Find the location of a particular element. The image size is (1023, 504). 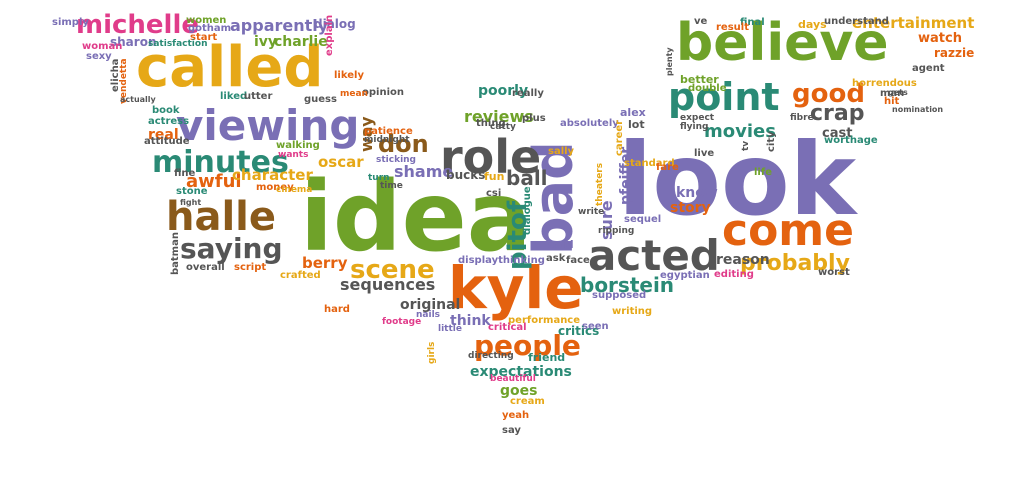

word-displaythinking: displaythinking is located at coordinates (501, 260).